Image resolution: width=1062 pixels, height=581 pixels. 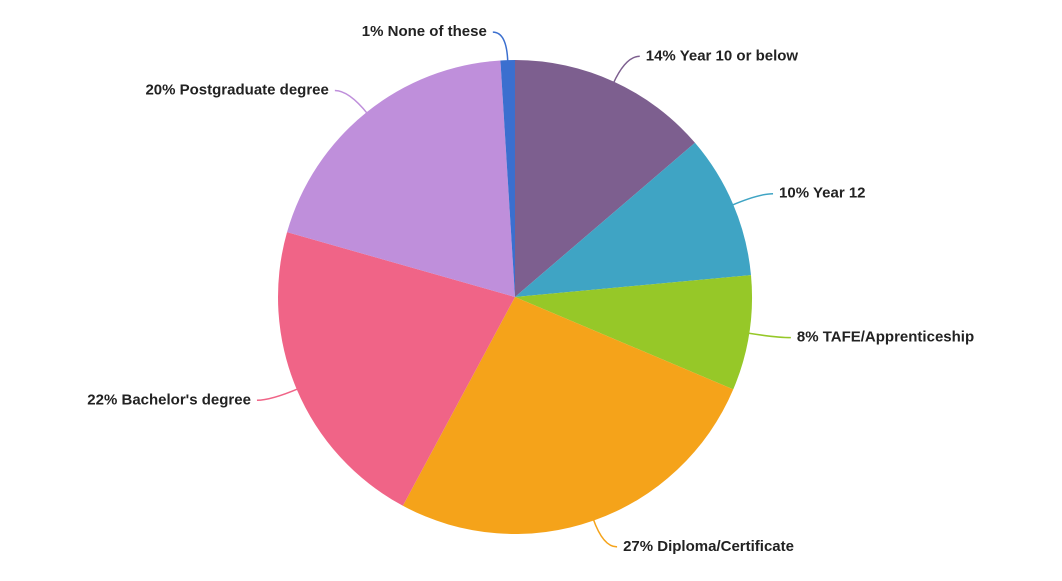 What do you see at coordinates (898, 337) in the screenshot?
I see `slice-category-label: TAFE/Apprenticeship` at bounding box center [898, 337].